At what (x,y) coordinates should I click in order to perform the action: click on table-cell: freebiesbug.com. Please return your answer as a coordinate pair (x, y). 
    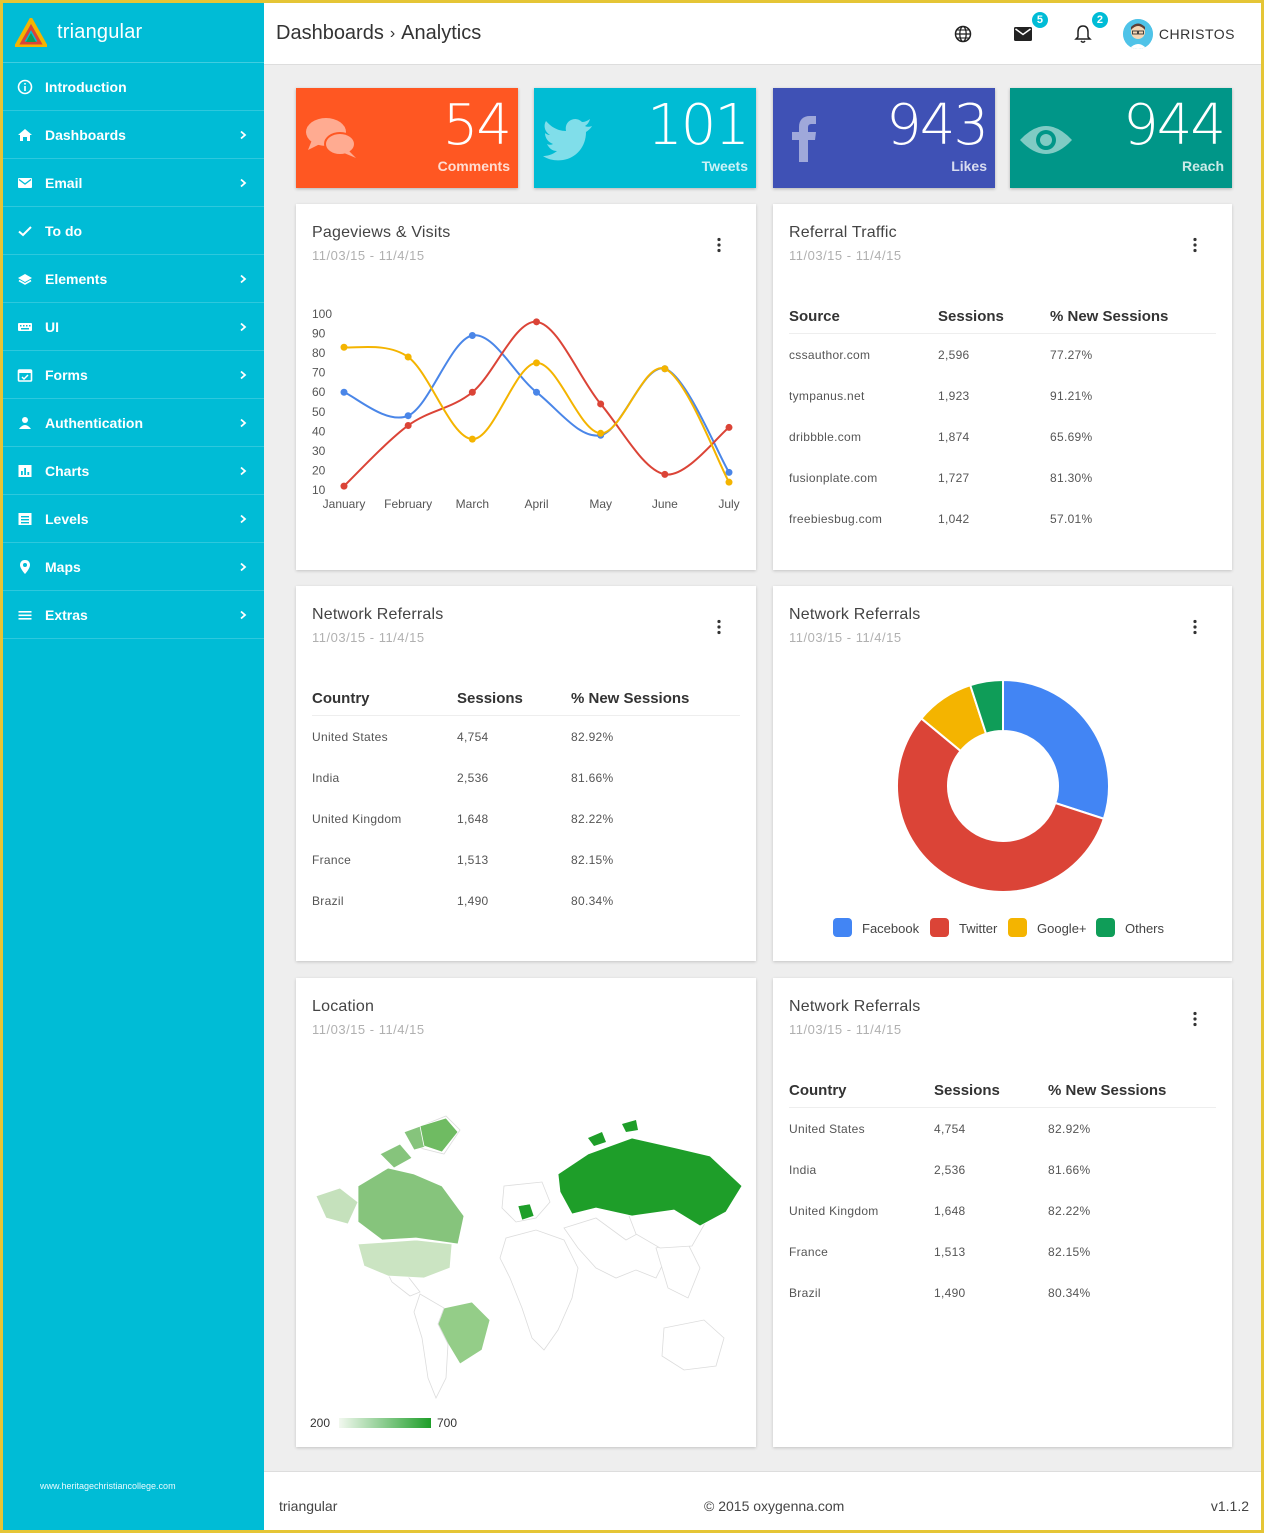
    Looking at the image, I should click on (836, 518).